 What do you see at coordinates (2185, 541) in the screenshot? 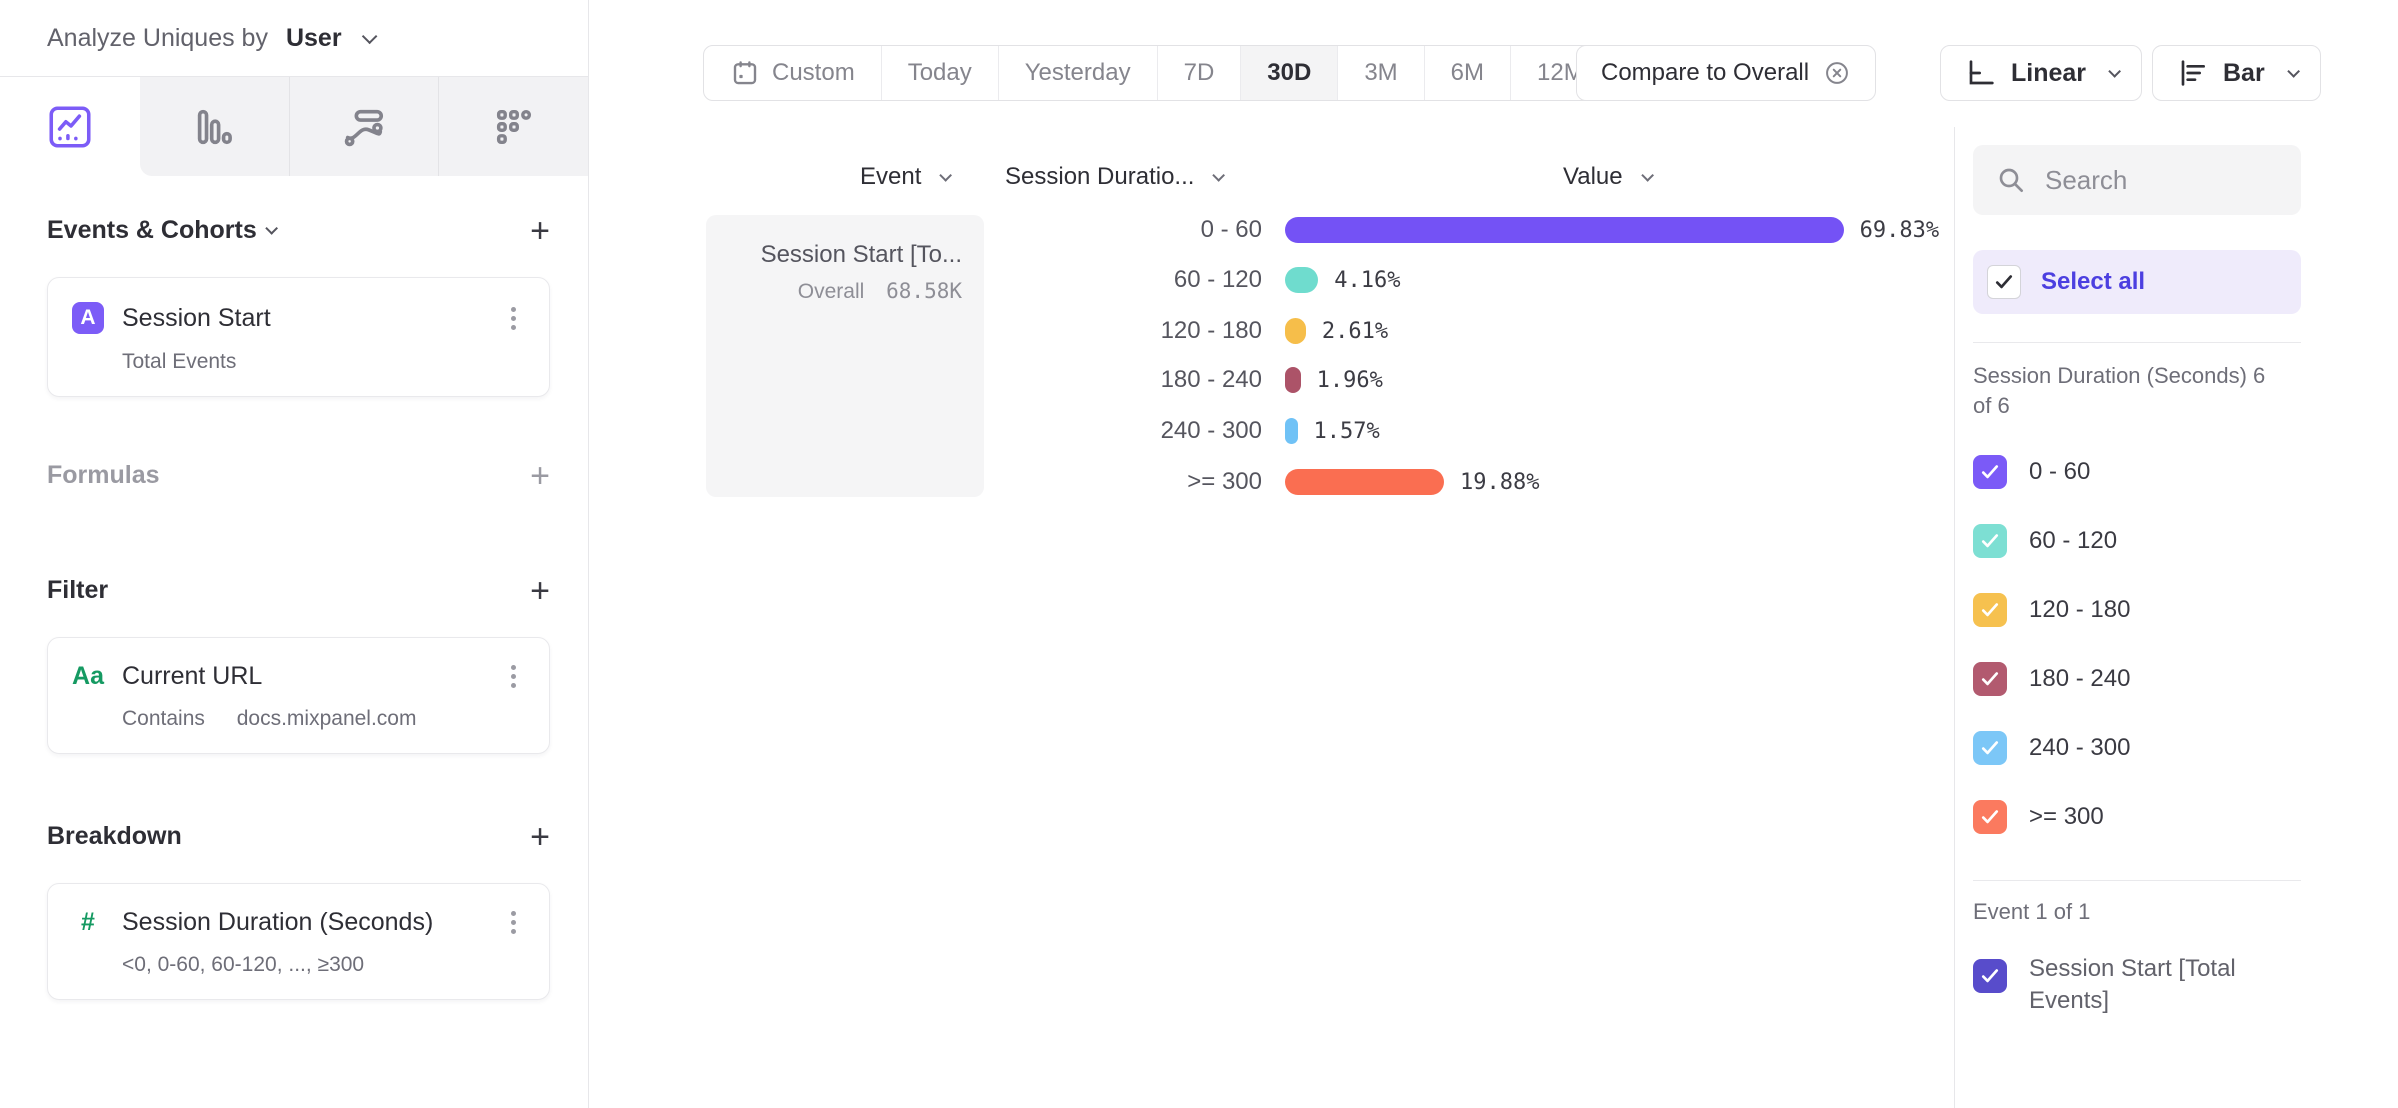
I see `legend-item-60-120: 60 - 120` at bounding box center [2185, 541].